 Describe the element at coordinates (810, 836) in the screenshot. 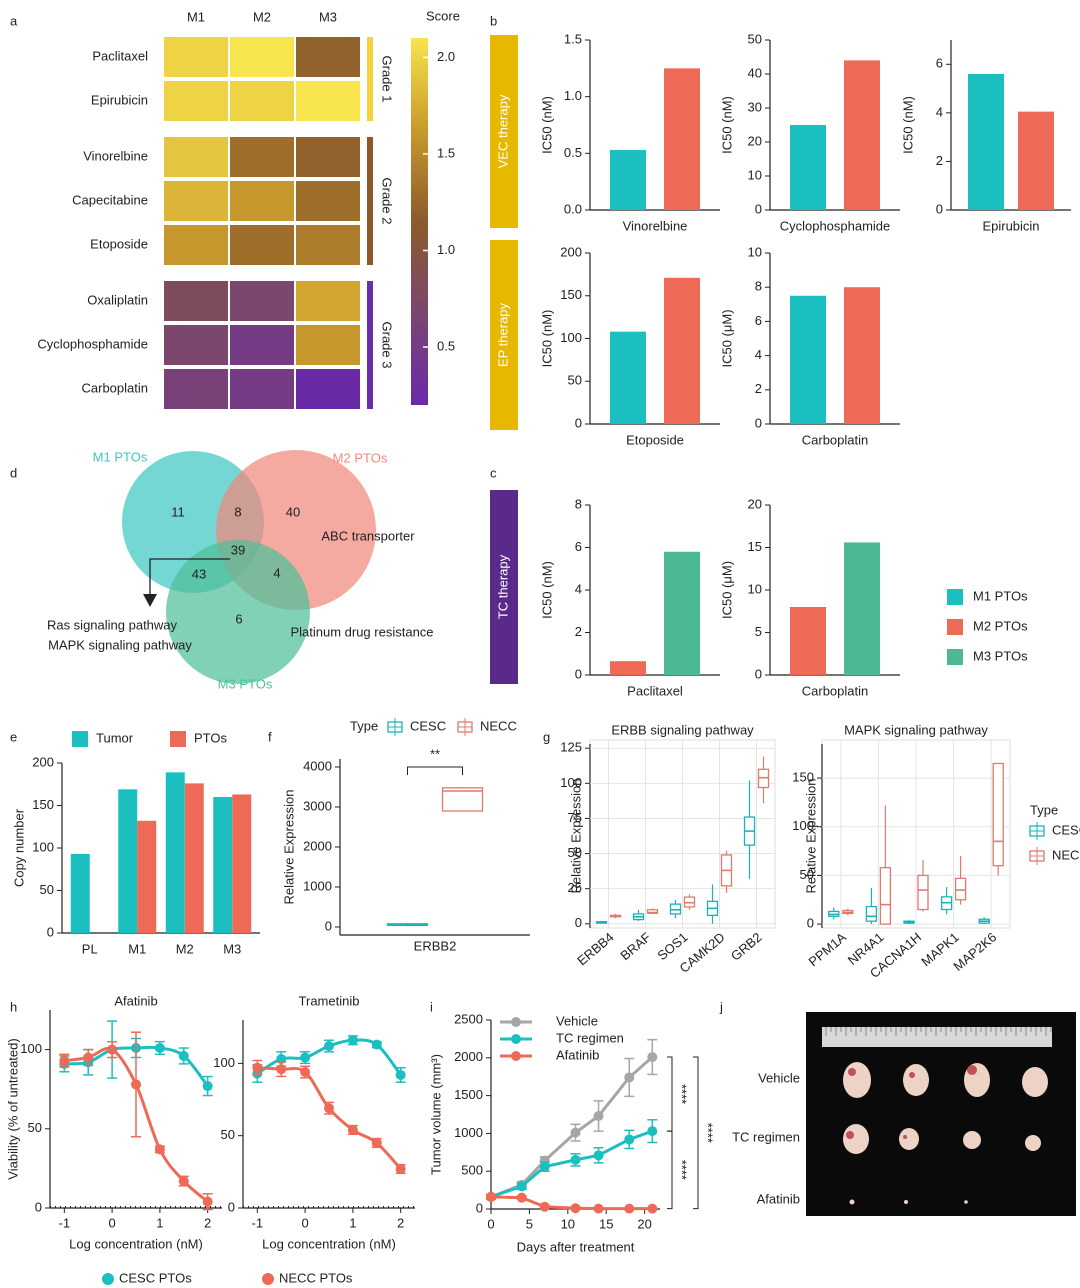

I see `y-axis-label: Relative Expression` at that location.